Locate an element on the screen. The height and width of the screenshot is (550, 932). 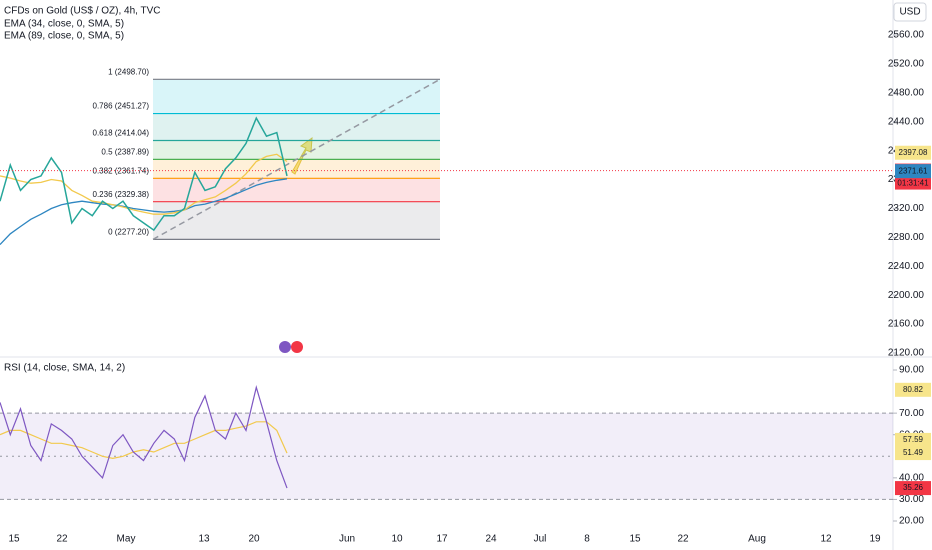
price-badge-label: 35.26 is located at coordinates (913, 487).